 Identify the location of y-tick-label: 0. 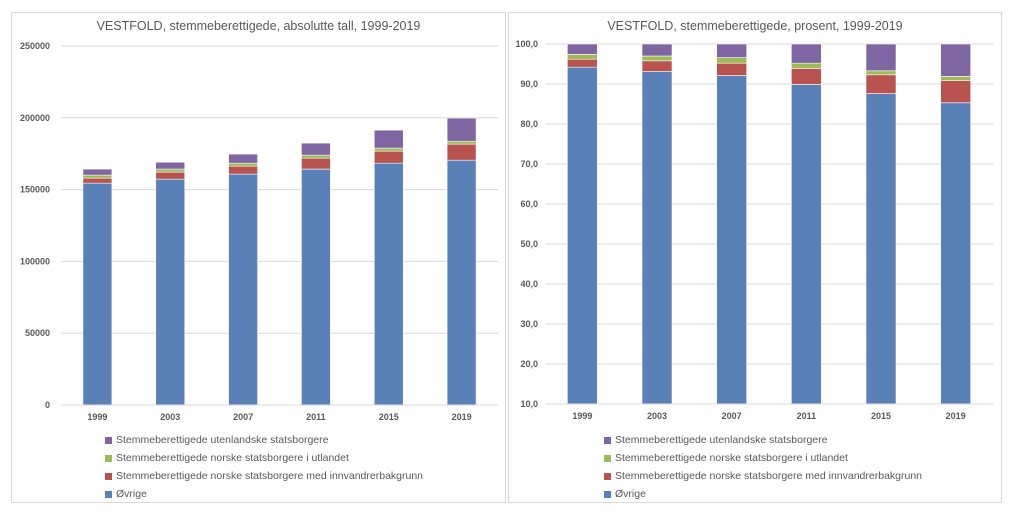
(47, 405).